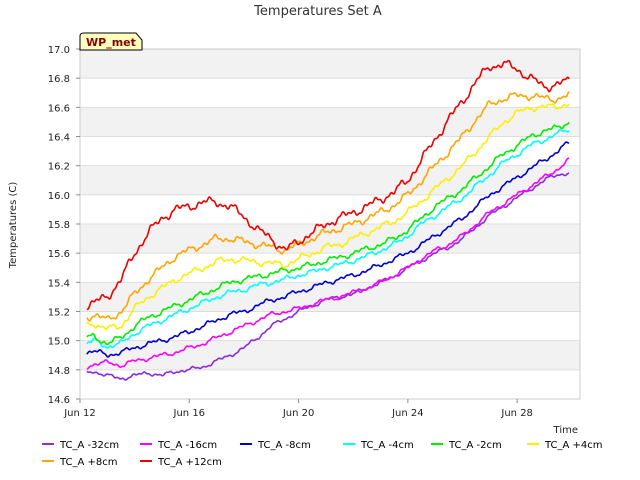  What do you see at coordinates (573, 445) in the screenshot?
I see `legend-label: TC_A +4cm` at bounding box center [573, 445].